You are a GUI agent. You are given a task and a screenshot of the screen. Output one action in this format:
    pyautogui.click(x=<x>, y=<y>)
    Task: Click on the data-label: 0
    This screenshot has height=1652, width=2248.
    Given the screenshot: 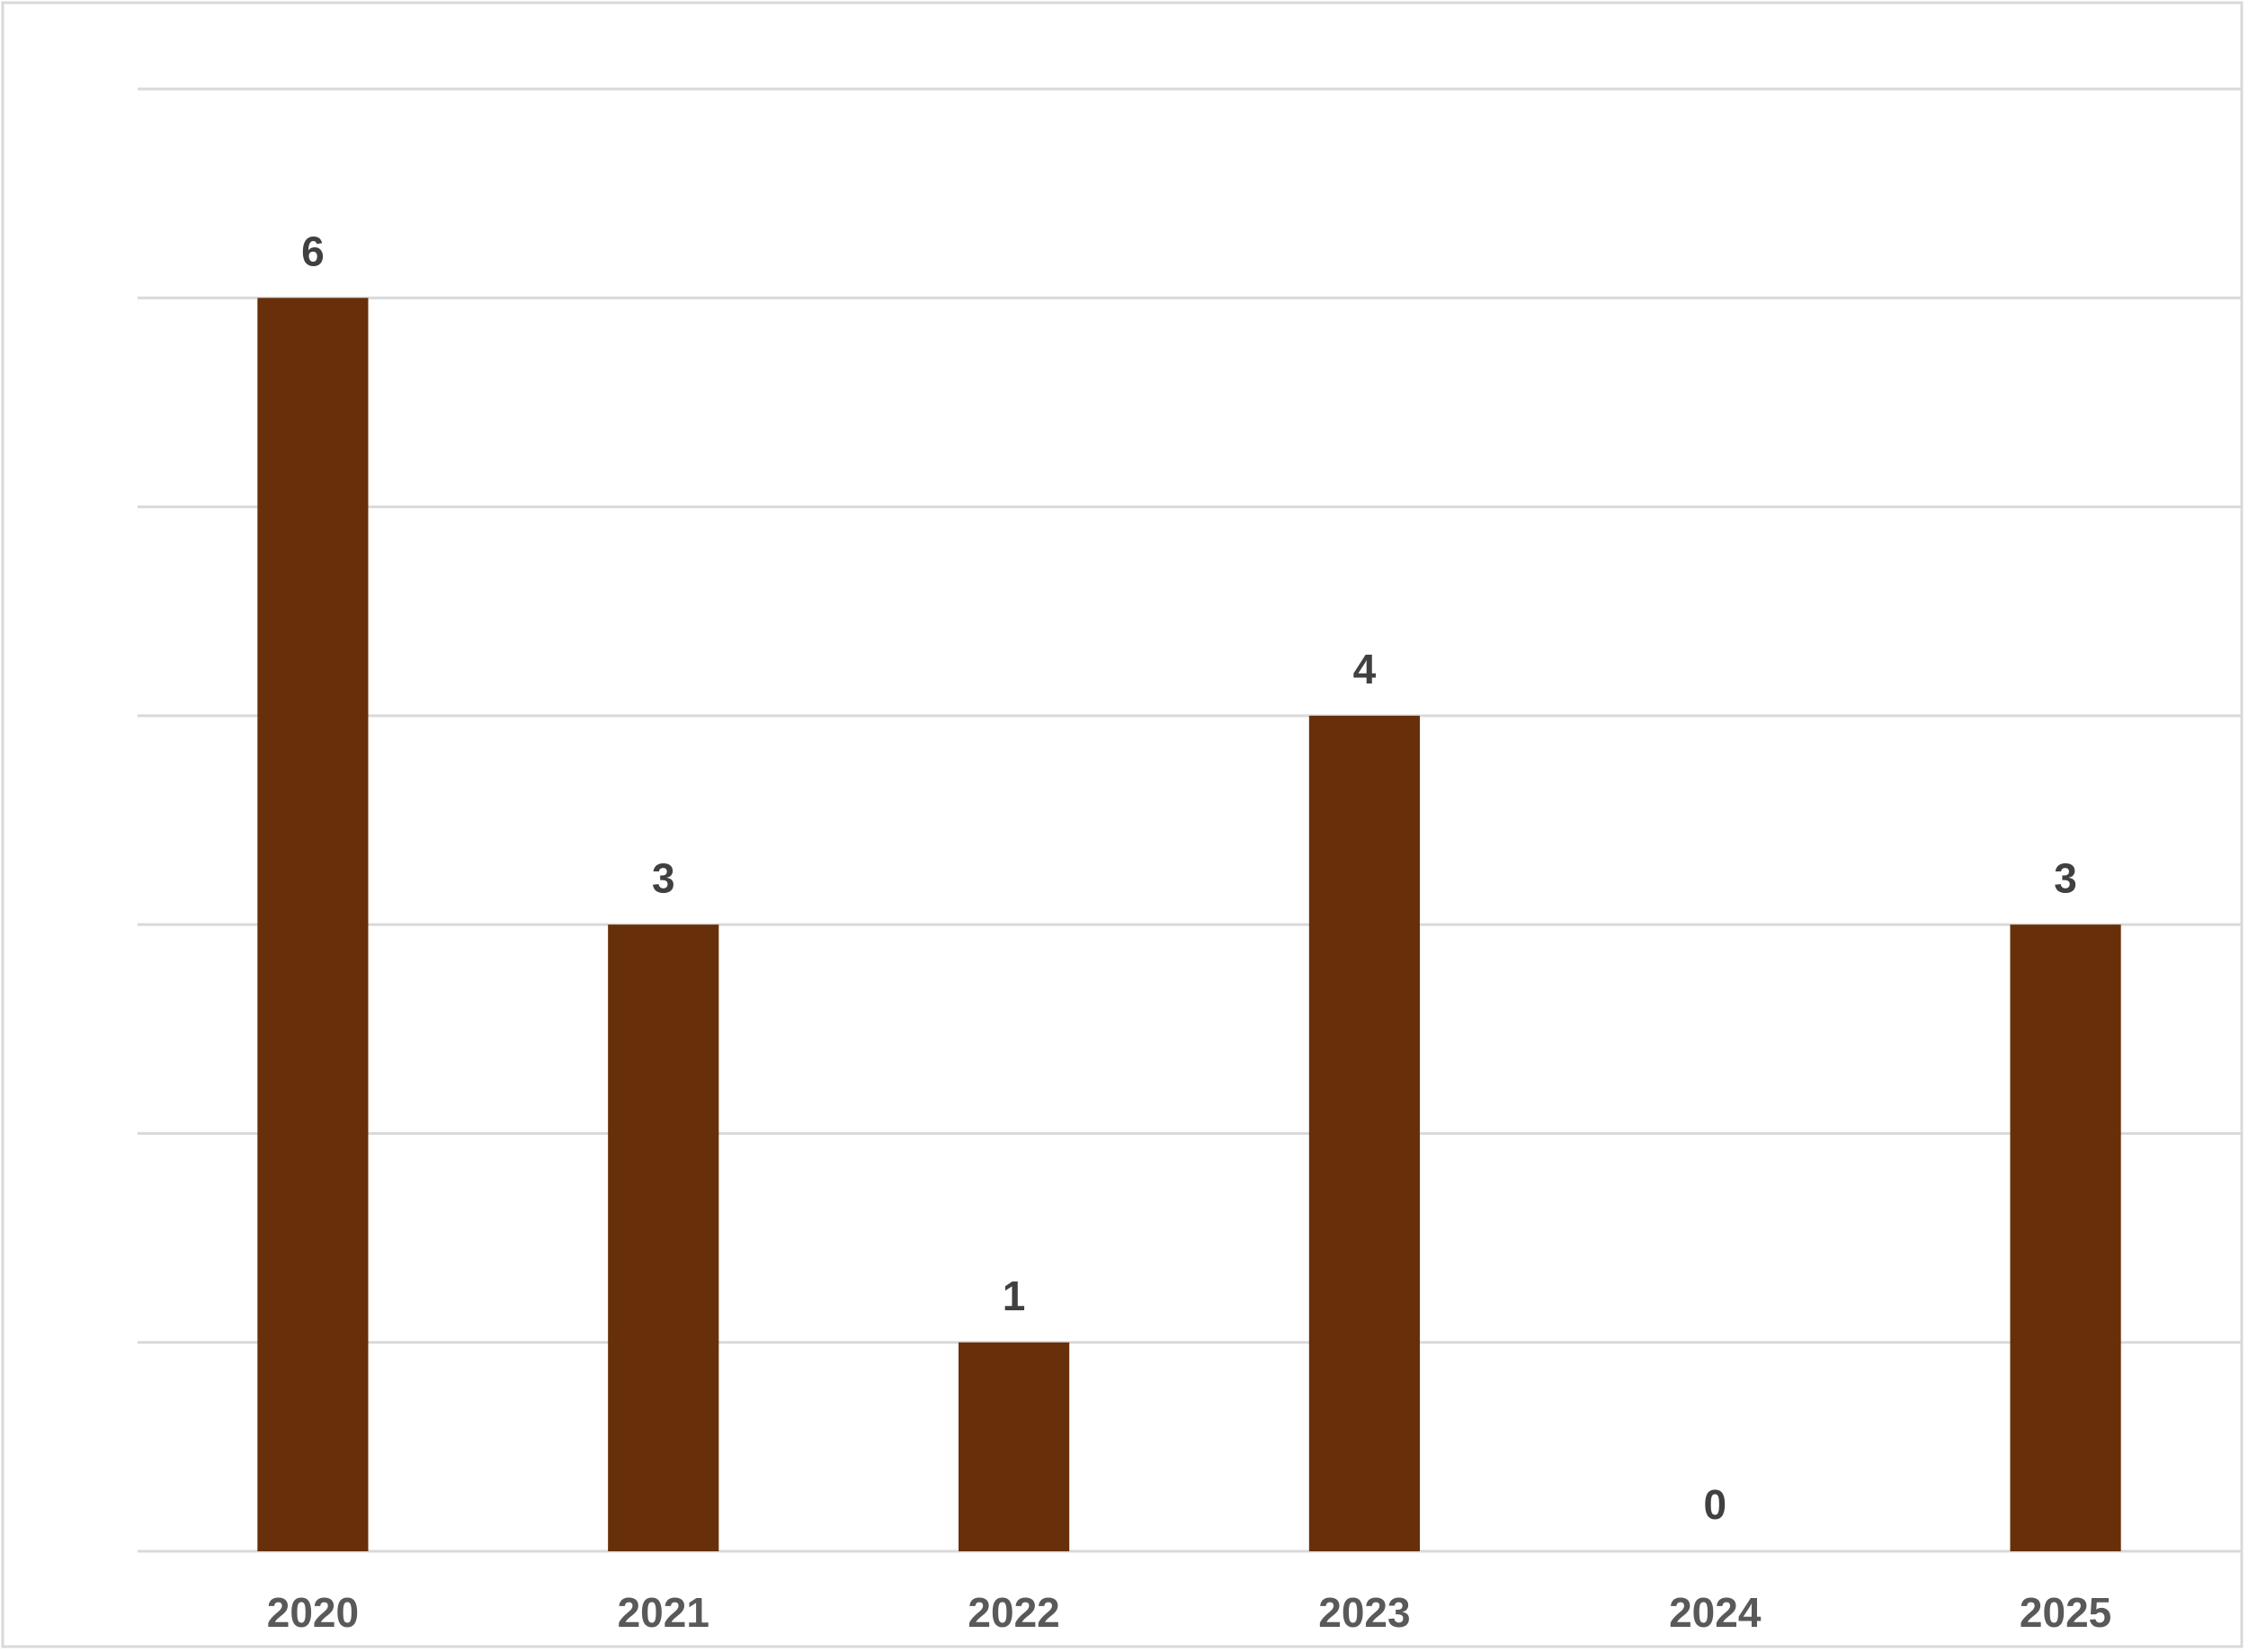 What is the action you would take?
    pyautogui.click(x=1714, y=1504)
    